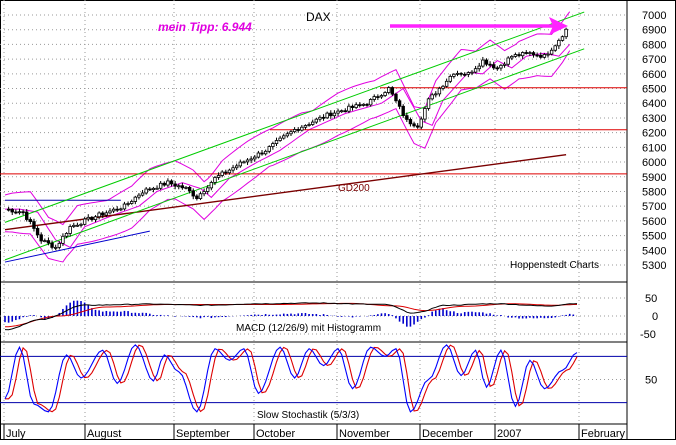  I want to click on tick-label: -50, so click(648, 335).